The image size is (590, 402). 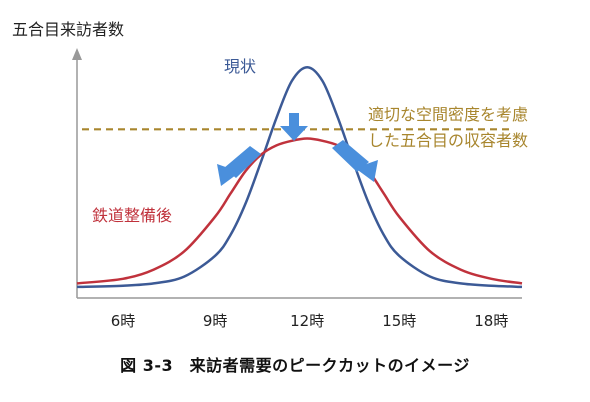 I want to click on series-current-label: 現状, so click(x=240, y=66).